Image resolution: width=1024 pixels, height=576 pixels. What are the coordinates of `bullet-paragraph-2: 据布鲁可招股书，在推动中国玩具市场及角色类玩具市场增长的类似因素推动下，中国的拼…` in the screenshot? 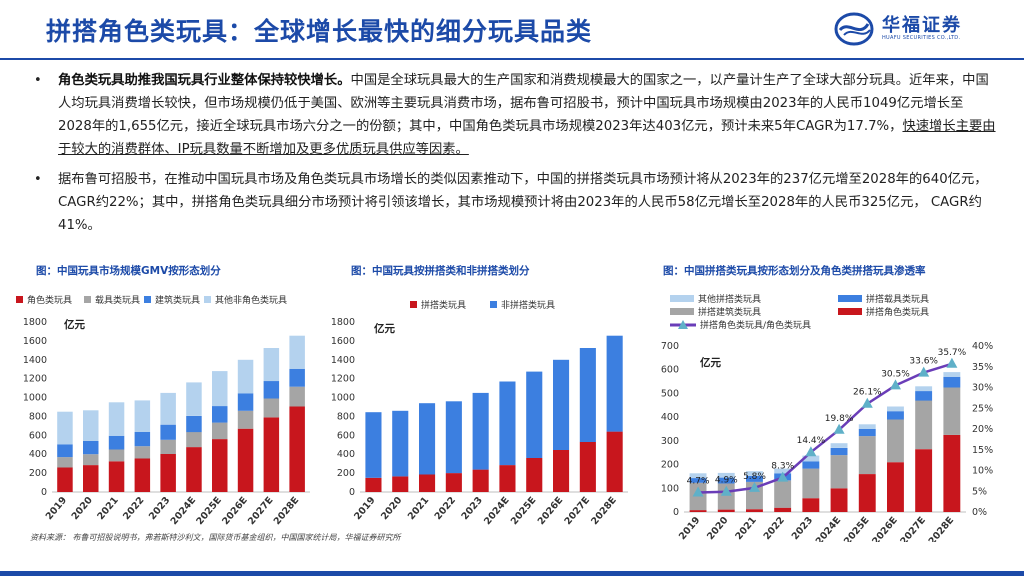 It's located at (523, 202).